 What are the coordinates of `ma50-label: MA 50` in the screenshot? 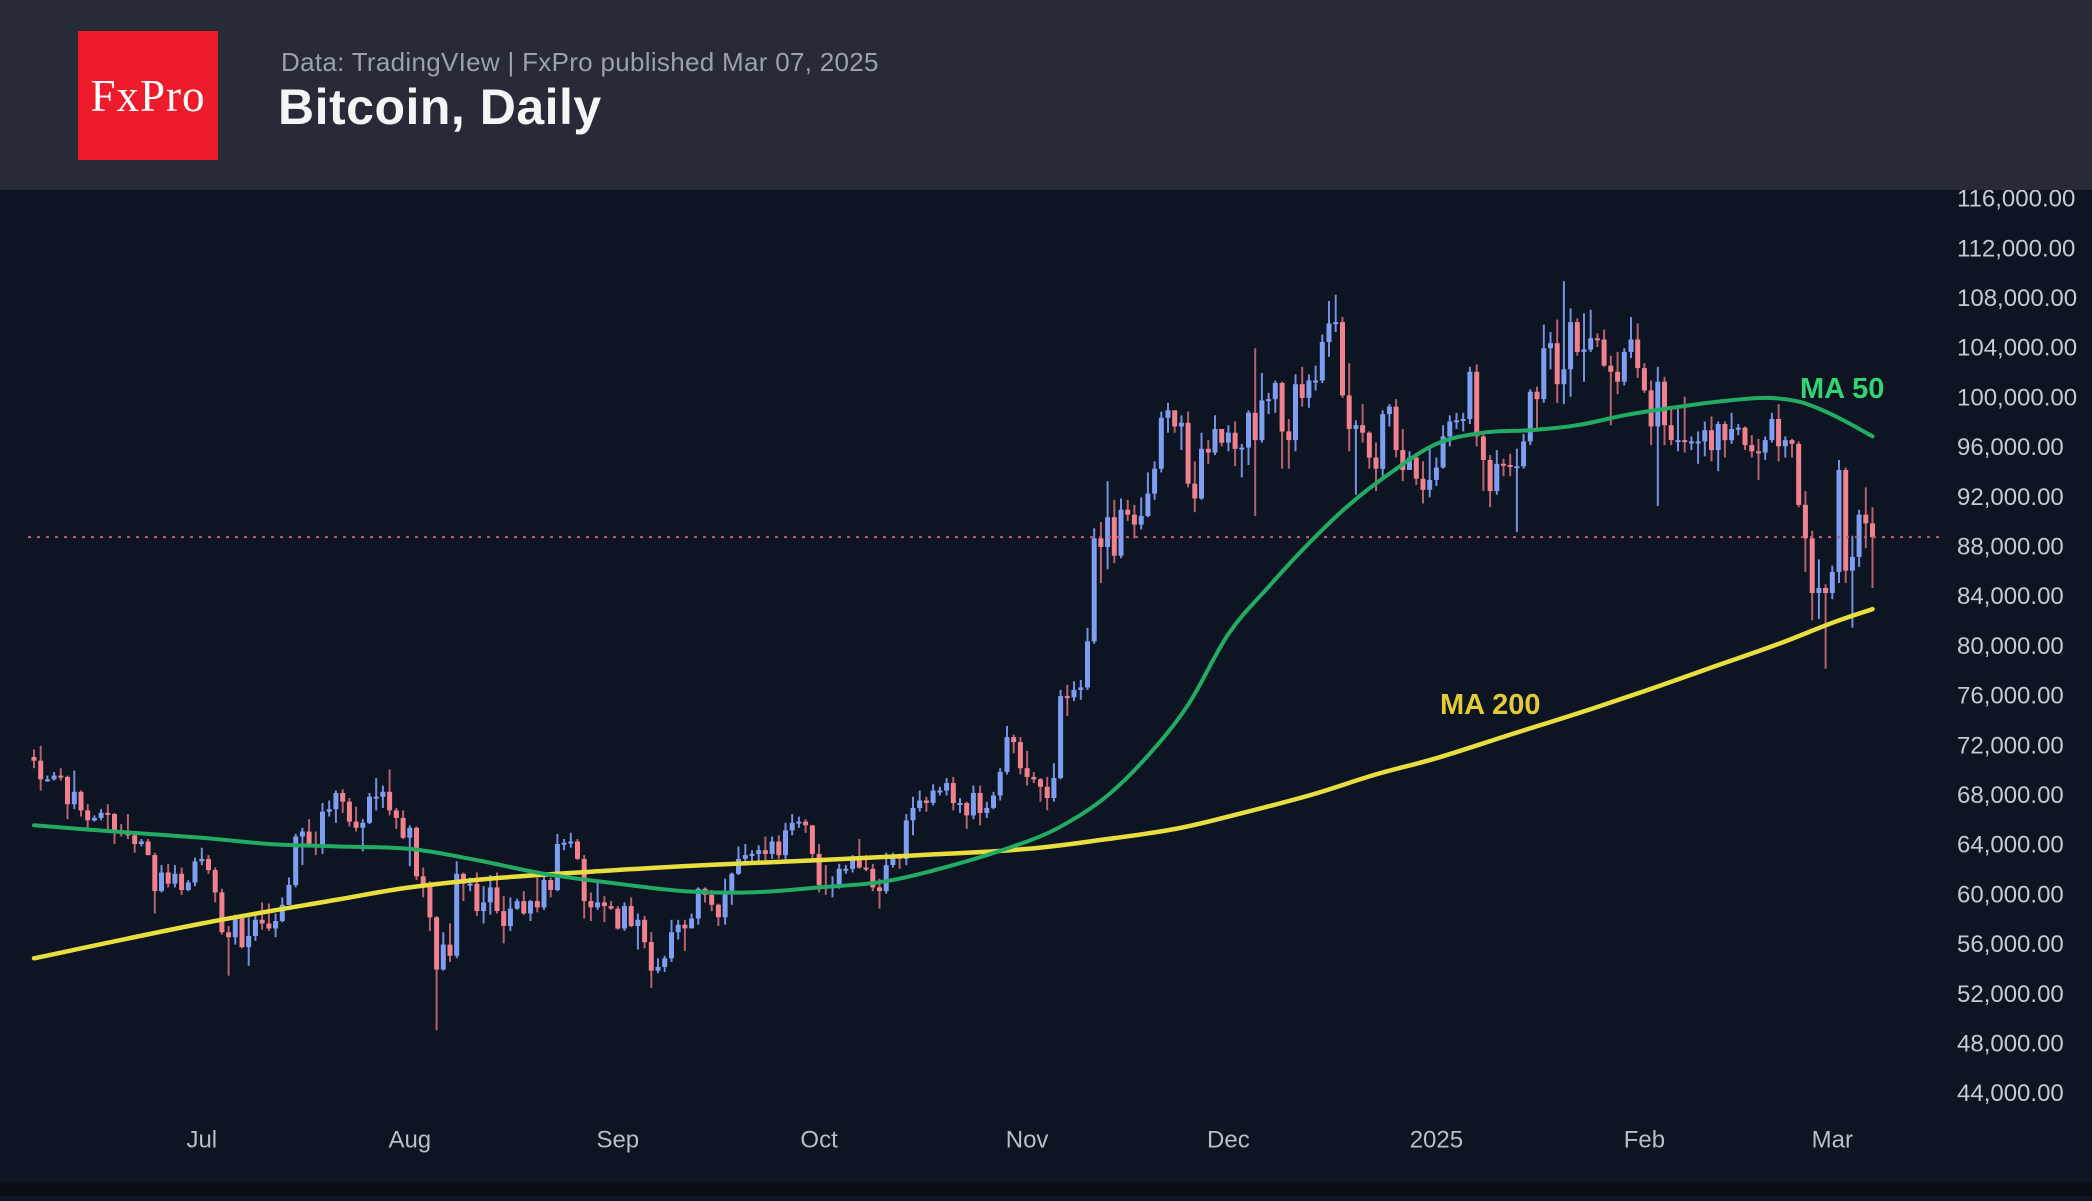 It's located at (1842, 389).